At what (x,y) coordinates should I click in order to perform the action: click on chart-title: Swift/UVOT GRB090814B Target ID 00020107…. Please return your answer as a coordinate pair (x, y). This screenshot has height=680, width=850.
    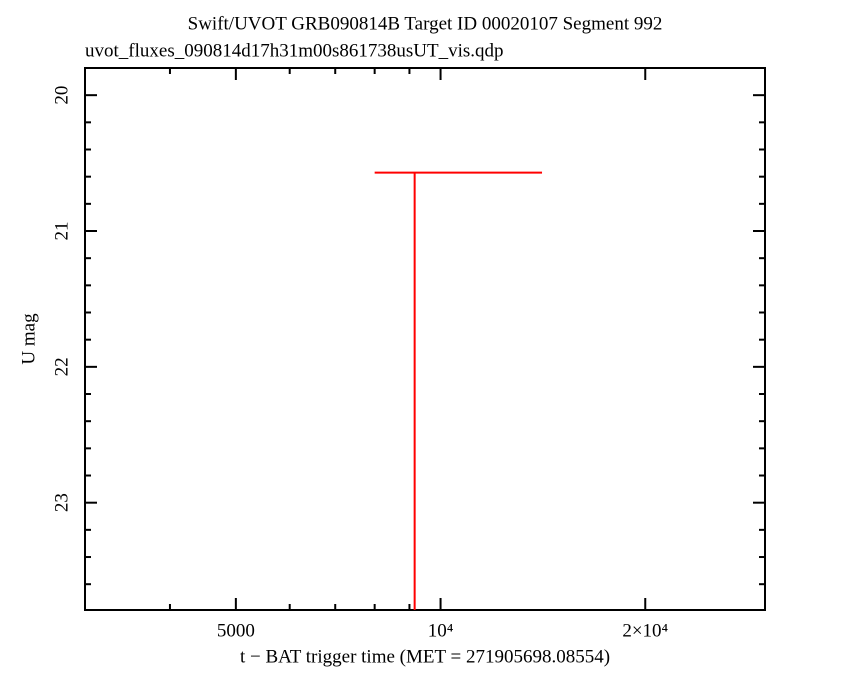
    Looking at the image, I should click on (425, 23).